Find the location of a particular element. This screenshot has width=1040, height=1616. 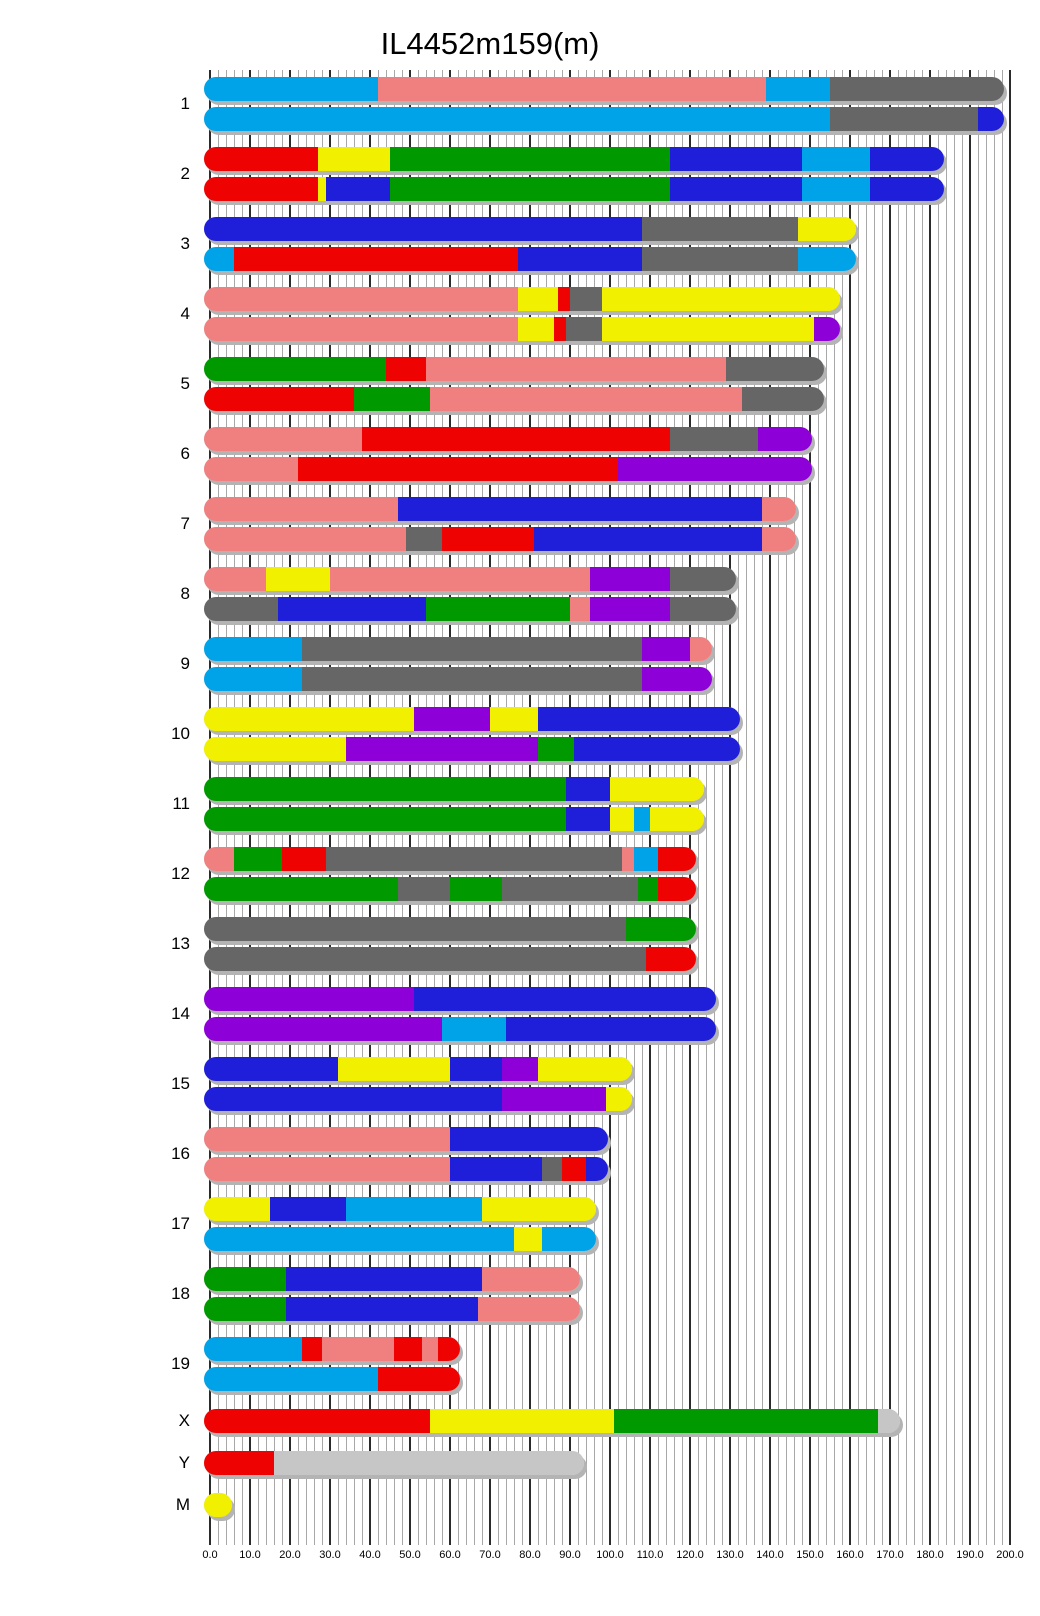

chromosome-16-bar is located at coordinates (406, 1169).